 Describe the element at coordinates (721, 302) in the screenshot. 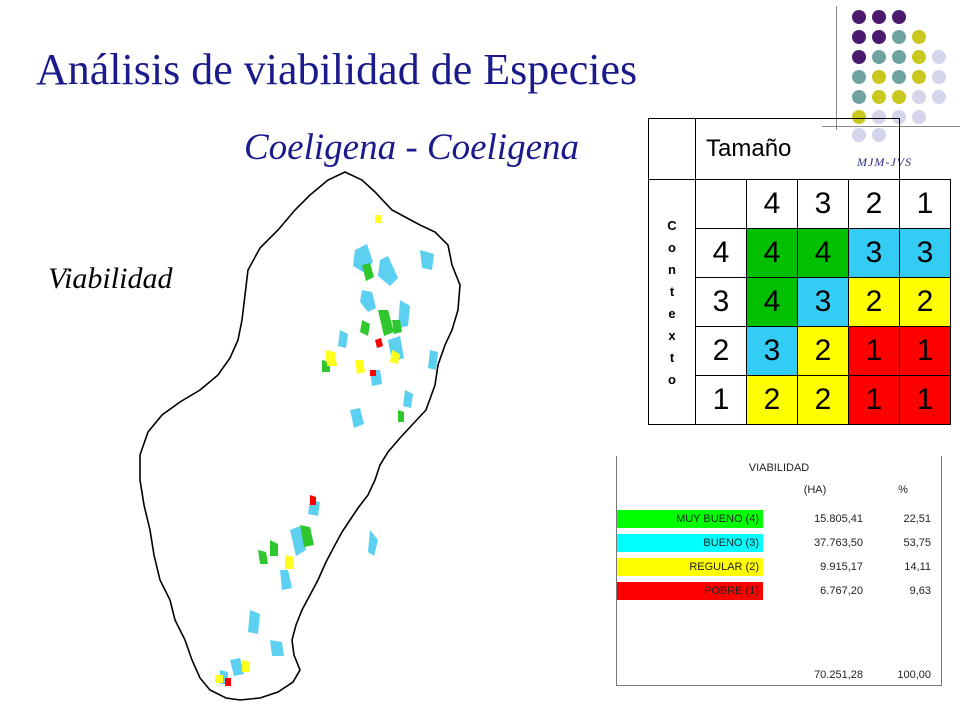

I see `context-value-cell: 3` at that location.